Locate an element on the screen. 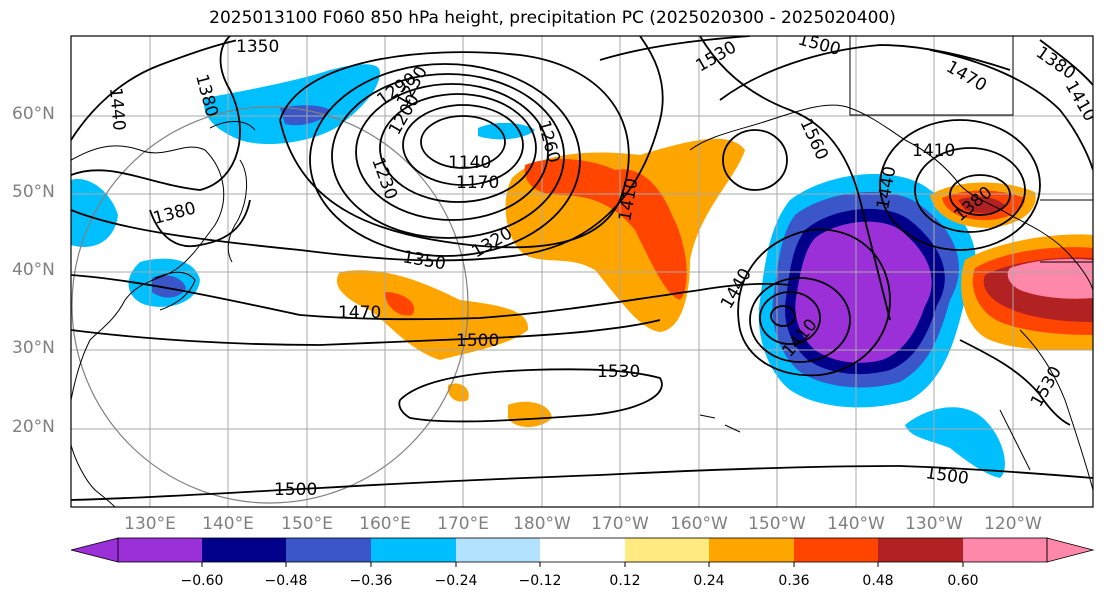  colorbar-tick-label: −0.12 is located at coordinates (540, 581).